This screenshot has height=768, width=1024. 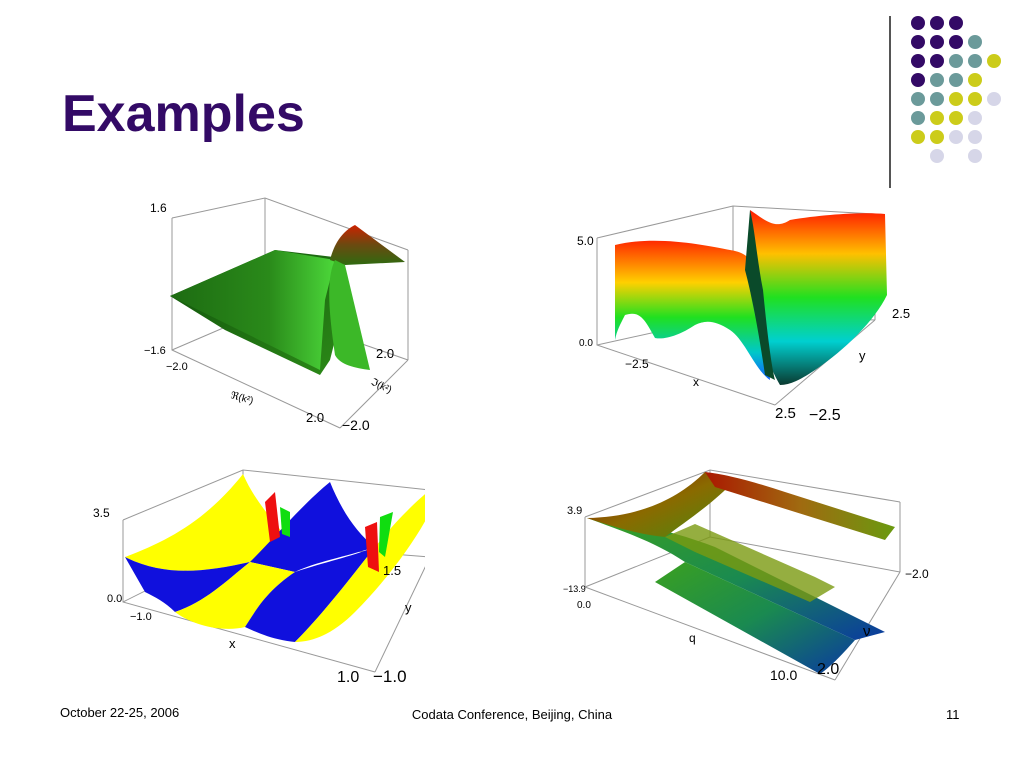 I want to click on plot-3-surface-back-left, so click(x=207, y=522).